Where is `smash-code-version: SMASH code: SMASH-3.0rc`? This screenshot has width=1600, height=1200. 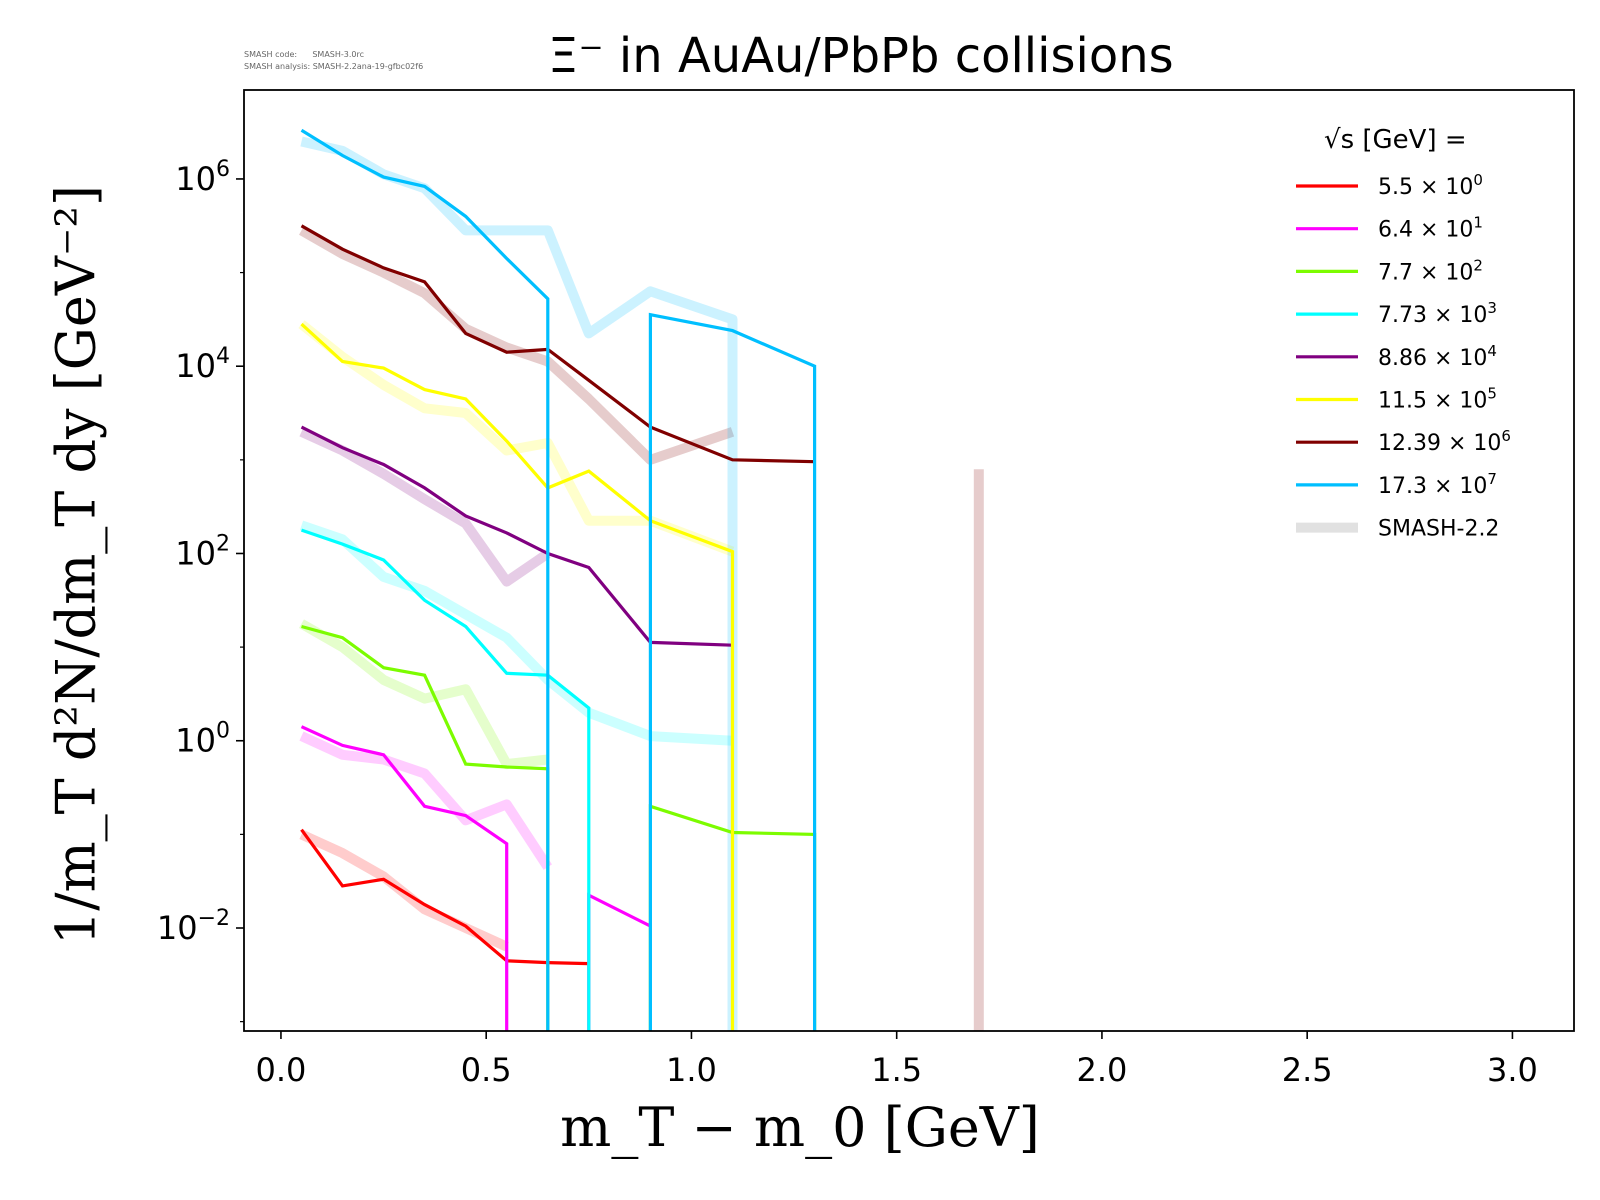 smash-code-version: SMASH code: SMASH-3.0rc is located at coordinates (304, 54).